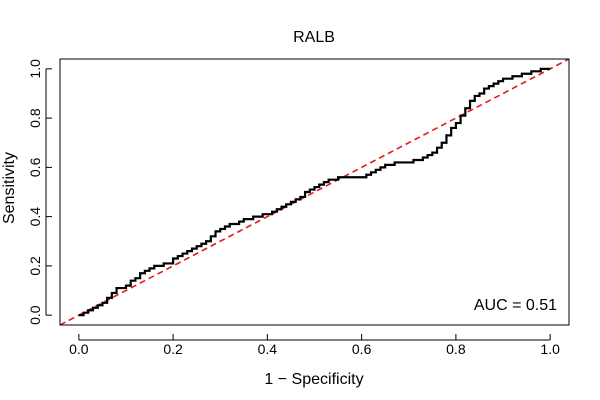 The width and height of the screenshot is (600, 400). I want to click on x-tick-label: 0.2, so click(173, 349).